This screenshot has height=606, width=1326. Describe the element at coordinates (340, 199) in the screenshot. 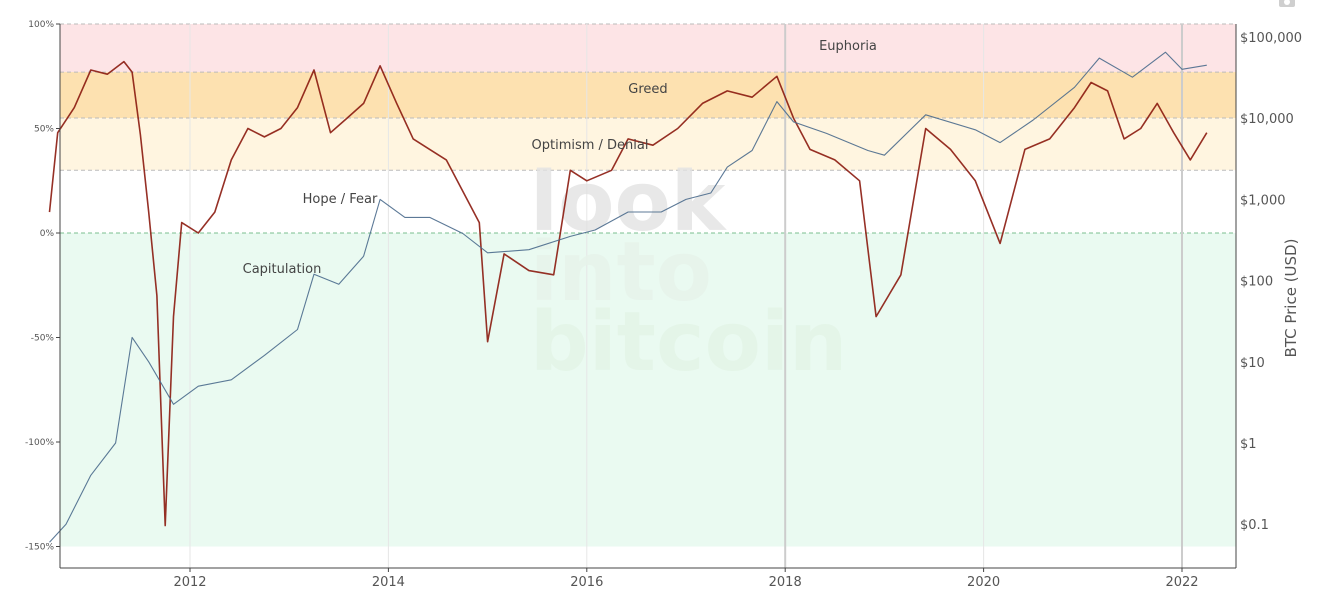

I see `zone-label-3: Hope / Fear` at that location.